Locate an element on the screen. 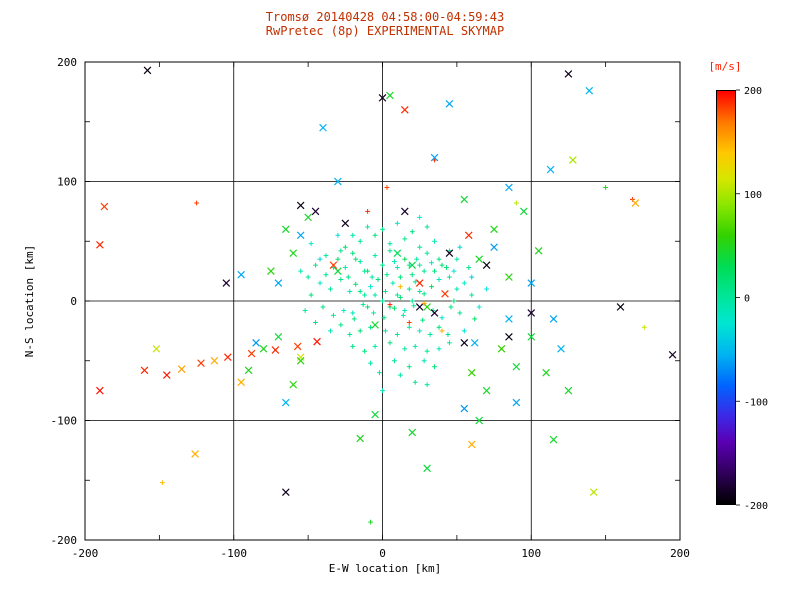 The height and width of the screenshot is (600, 800). chart-title: Tromsø 20140428 04:58:00-04:59:43 is located at coordinates (385, 17).